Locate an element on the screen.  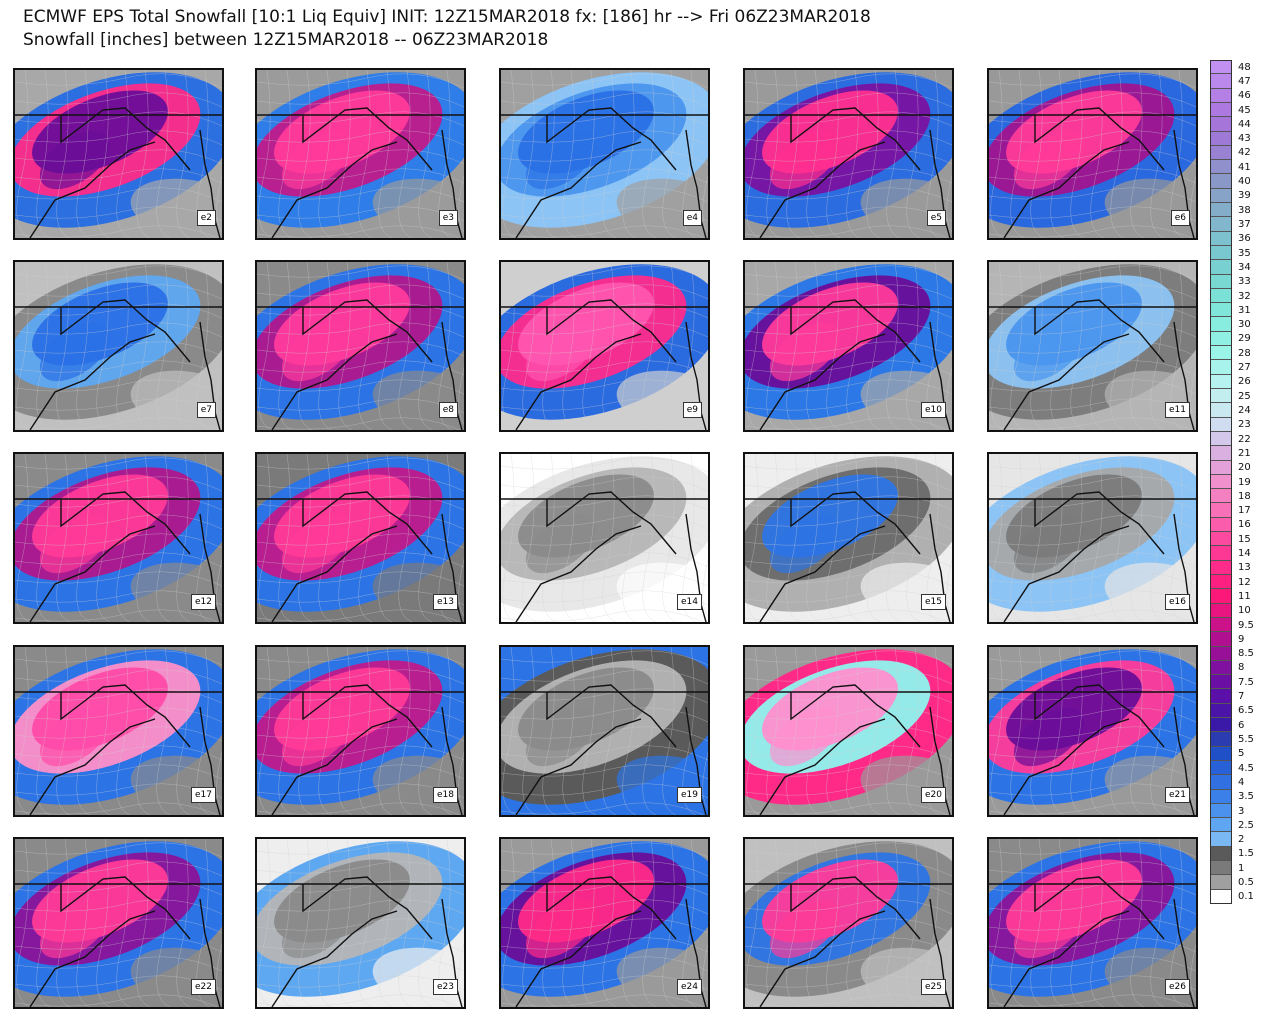
colorbar-tick: 3 is located at coordinates (1241, 811).